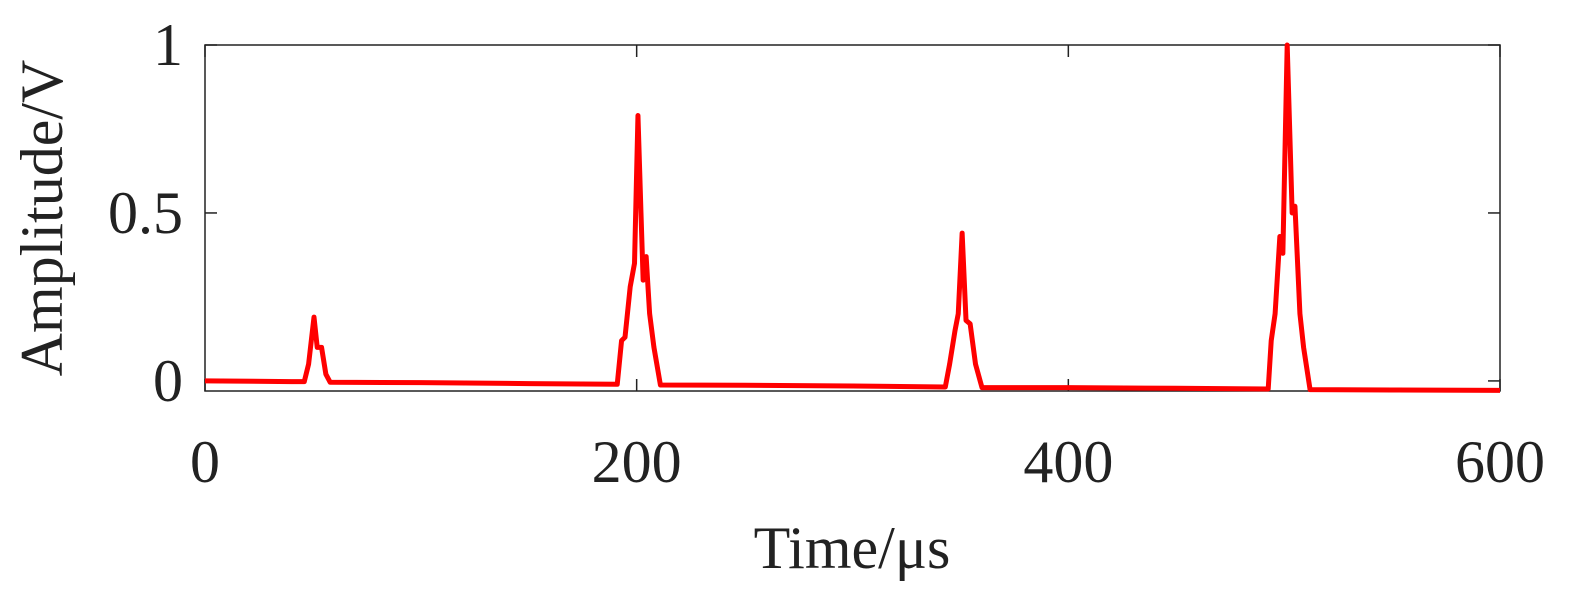 Image resolution: width=1577 pixels, height=607 pixels. What do you see at coordinates (1068, 462) in the screenshot?
I see `x-tick-label: 400` at bounding box center [1068, 462].